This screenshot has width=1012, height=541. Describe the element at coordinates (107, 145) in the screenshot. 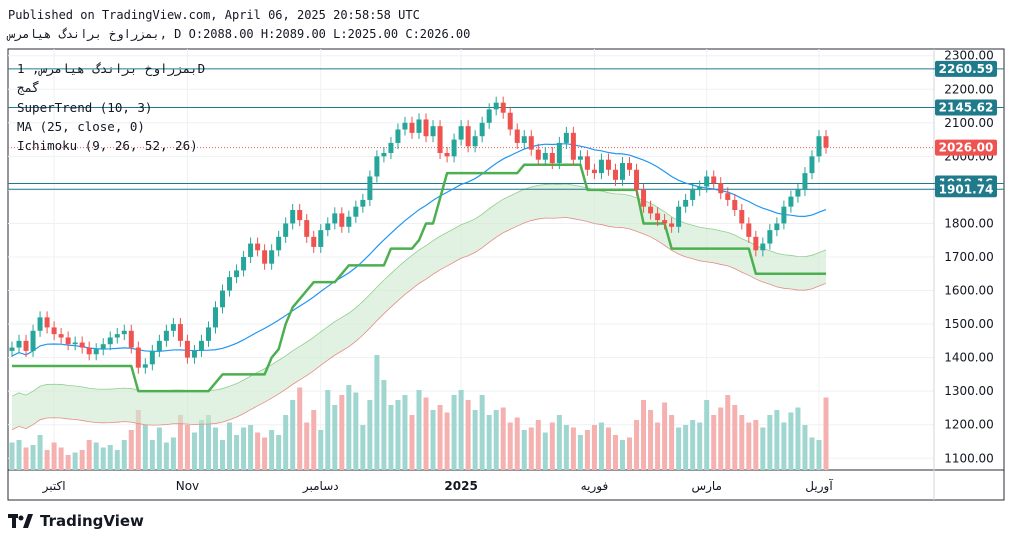

I see `legend-ichimoku: Ichimoku (9, 26, 52, 26)` at that location.